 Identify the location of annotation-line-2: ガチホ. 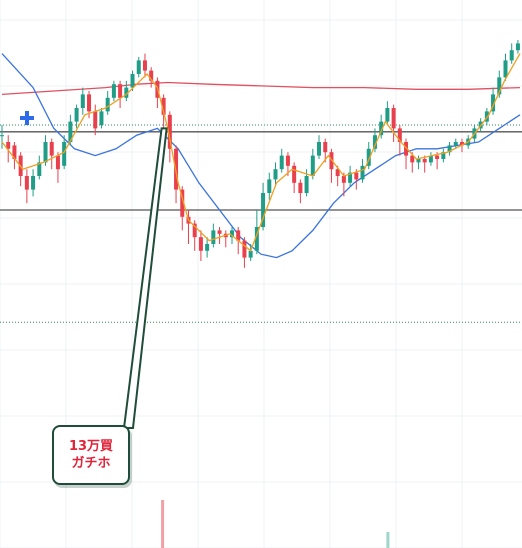
(91, 463).